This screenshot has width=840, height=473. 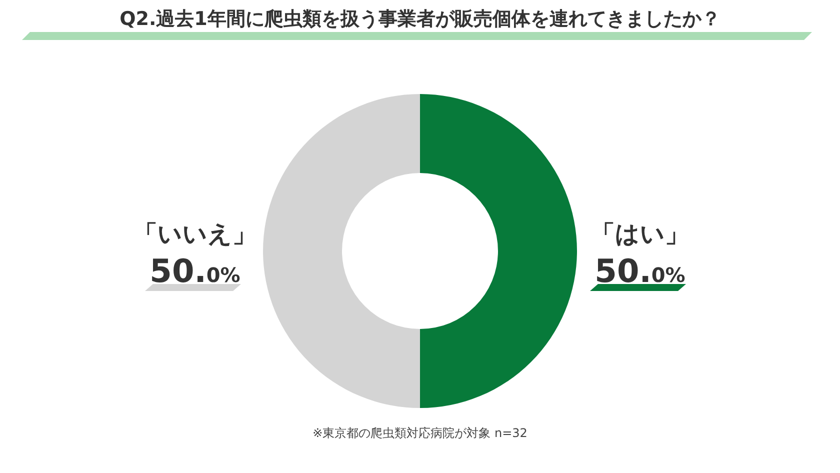 What do you see at coordinates (195, 234) in the screenshot?
I see `slice-label: 「いいえ」` at bounding box center [195, 234].